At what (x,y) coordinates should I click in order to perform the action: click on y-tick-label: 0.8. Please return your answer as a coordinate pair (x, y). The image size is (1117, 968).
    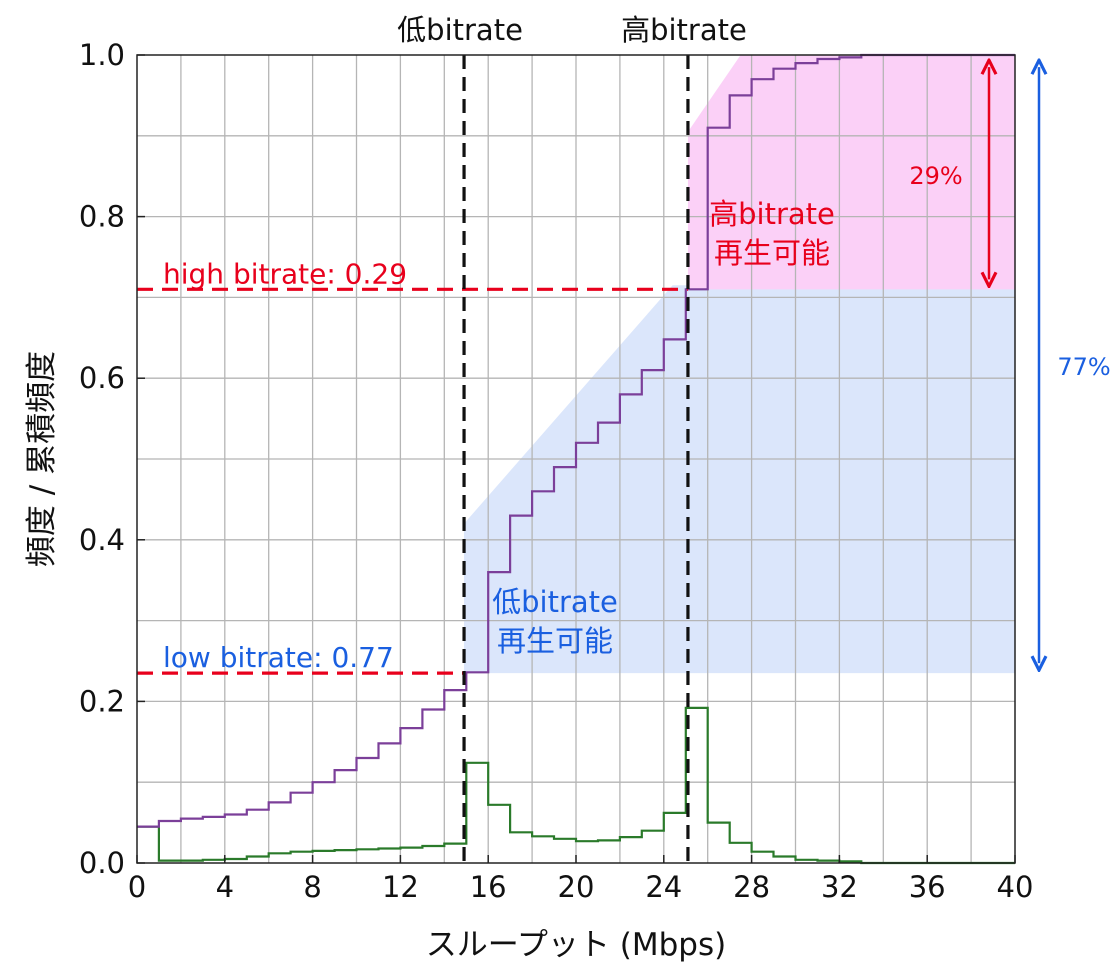
    Looking at the image, I should click on (102, 217).